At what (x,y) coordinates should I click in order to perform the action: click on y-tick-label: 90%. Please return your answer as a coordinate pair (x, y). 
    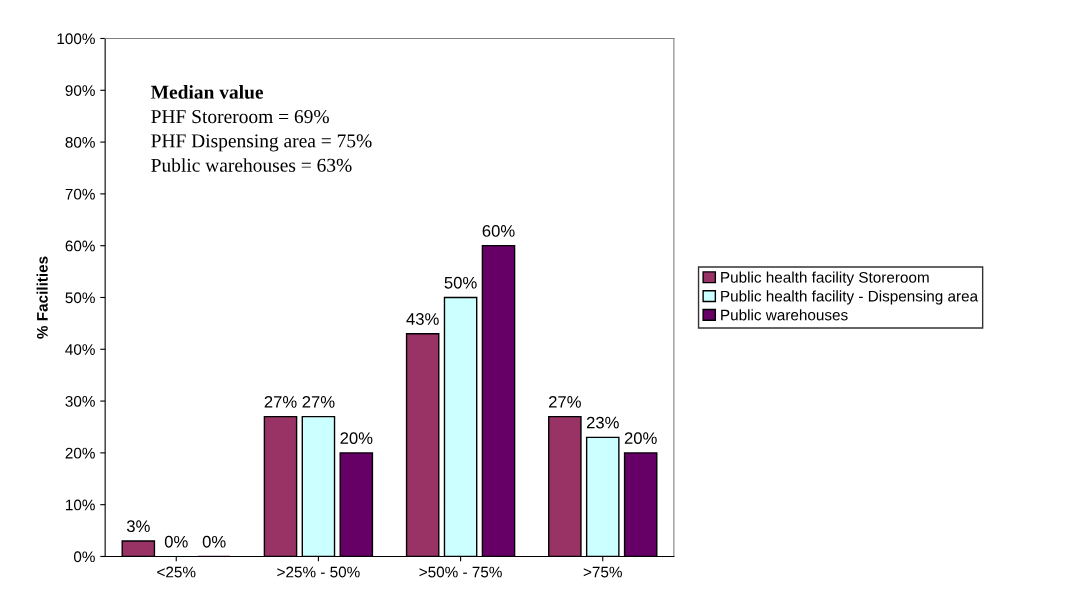
    Looking at the image, I should click on (80, 90).